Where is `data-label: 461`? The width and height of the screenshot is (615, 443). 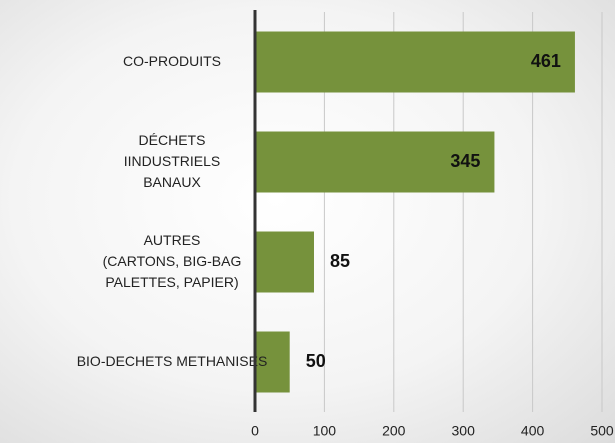 data-label: 461 is located at coordinates (546, 61).